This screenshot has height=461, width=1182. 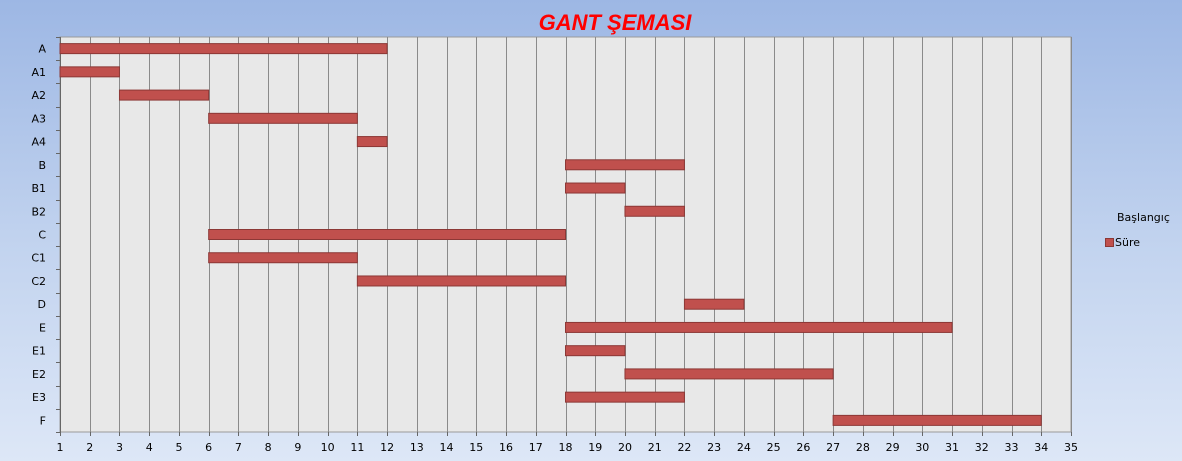 I want to click on legend-item-start: Başlangıç, so click(x=1143, y=217).